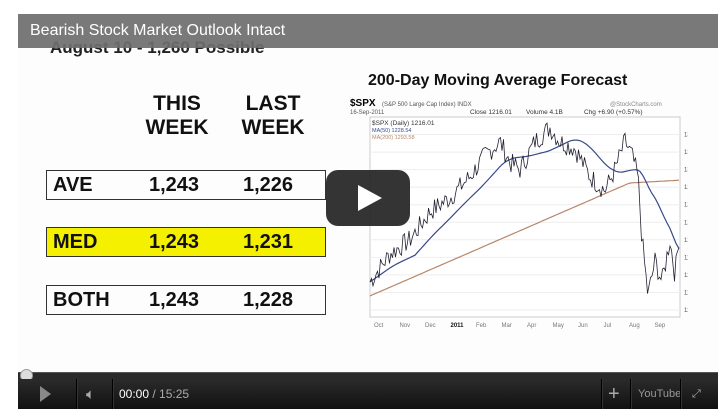  I want to click on x-tick-label: Feb, so click(481, 326).